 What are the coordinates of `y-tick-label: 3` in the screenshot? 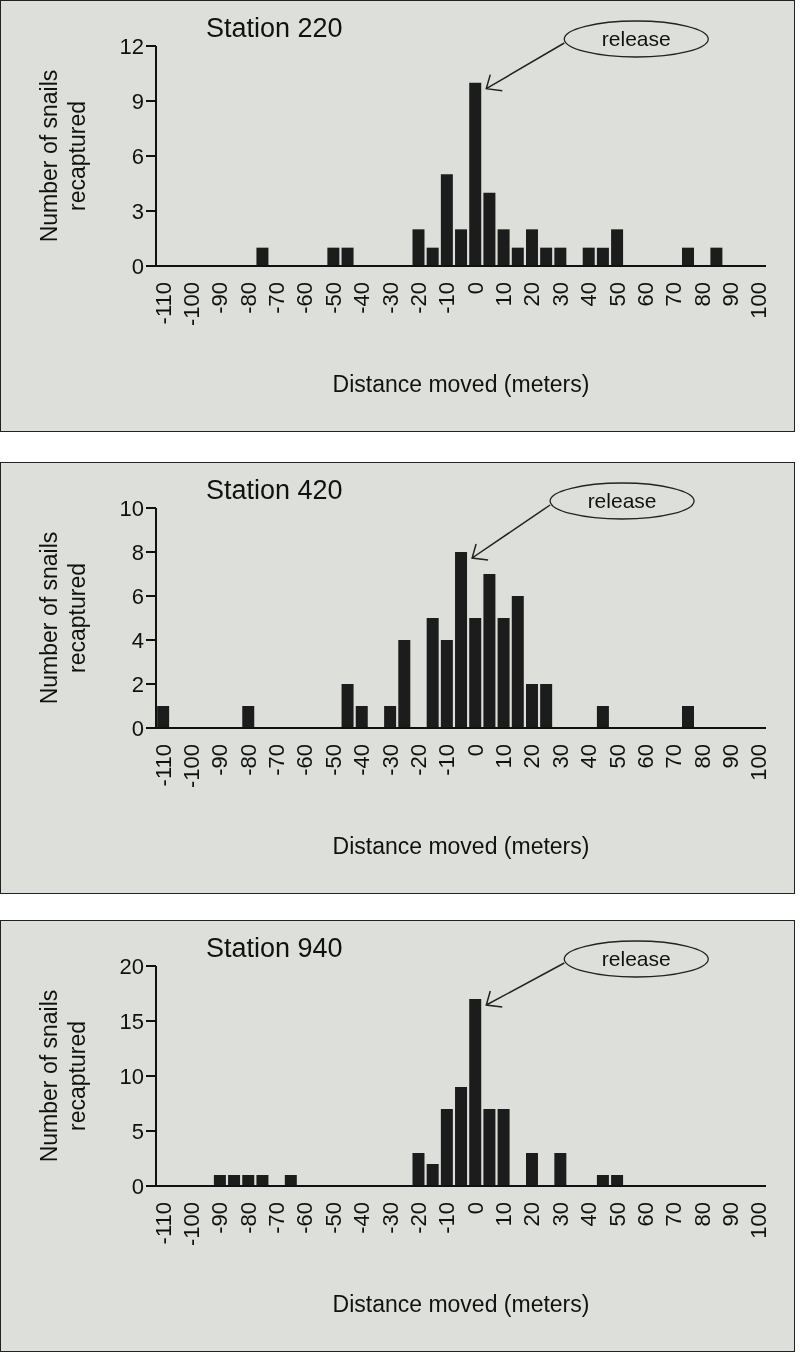 It's located at (137, 211).